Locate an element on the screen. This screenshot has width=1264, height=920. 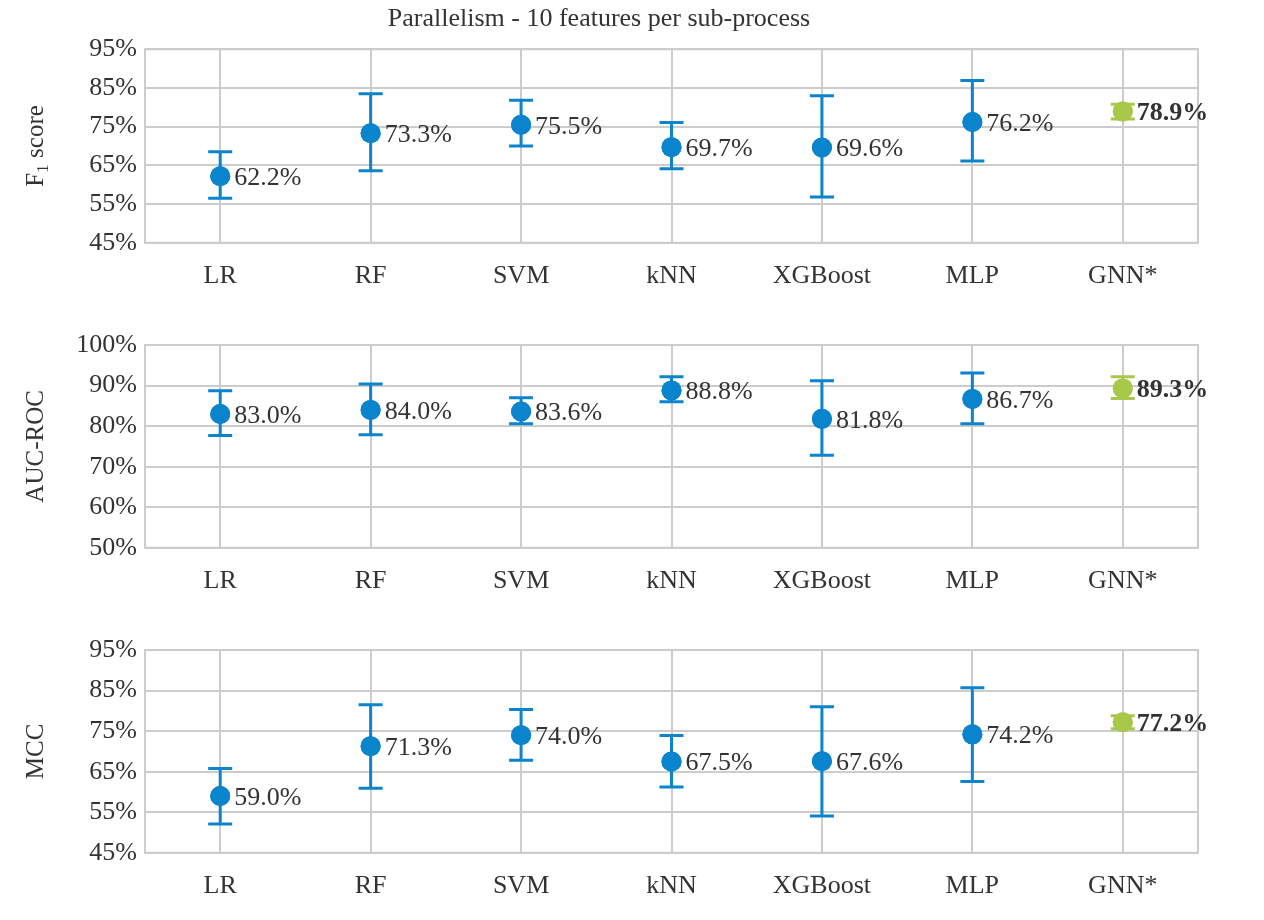
data-label: 71.3% is located at coordinates (418, 746).